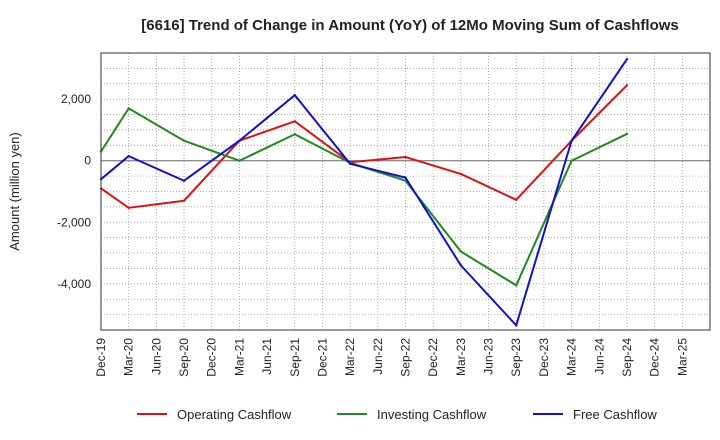 This screenshot has height=440, width=720. Describe the element at coordinates (212, 357) in the screenshot. I see `x-tick-label: Dec-20` at that location.